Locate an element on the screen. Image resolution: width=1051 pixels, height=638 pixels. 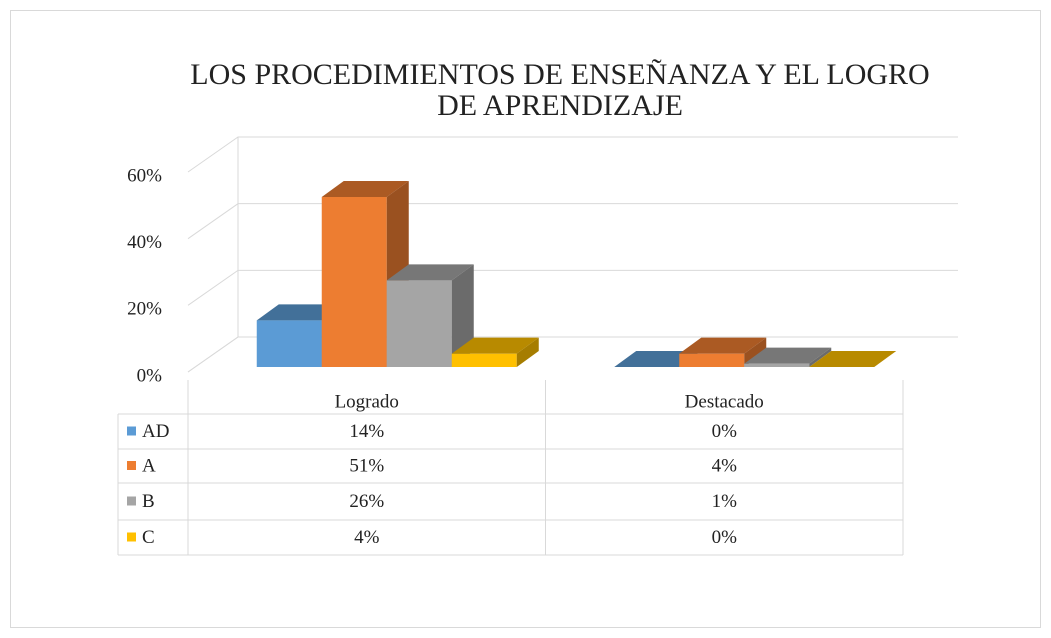
legend-label: A is located at coordinates (149, 465).